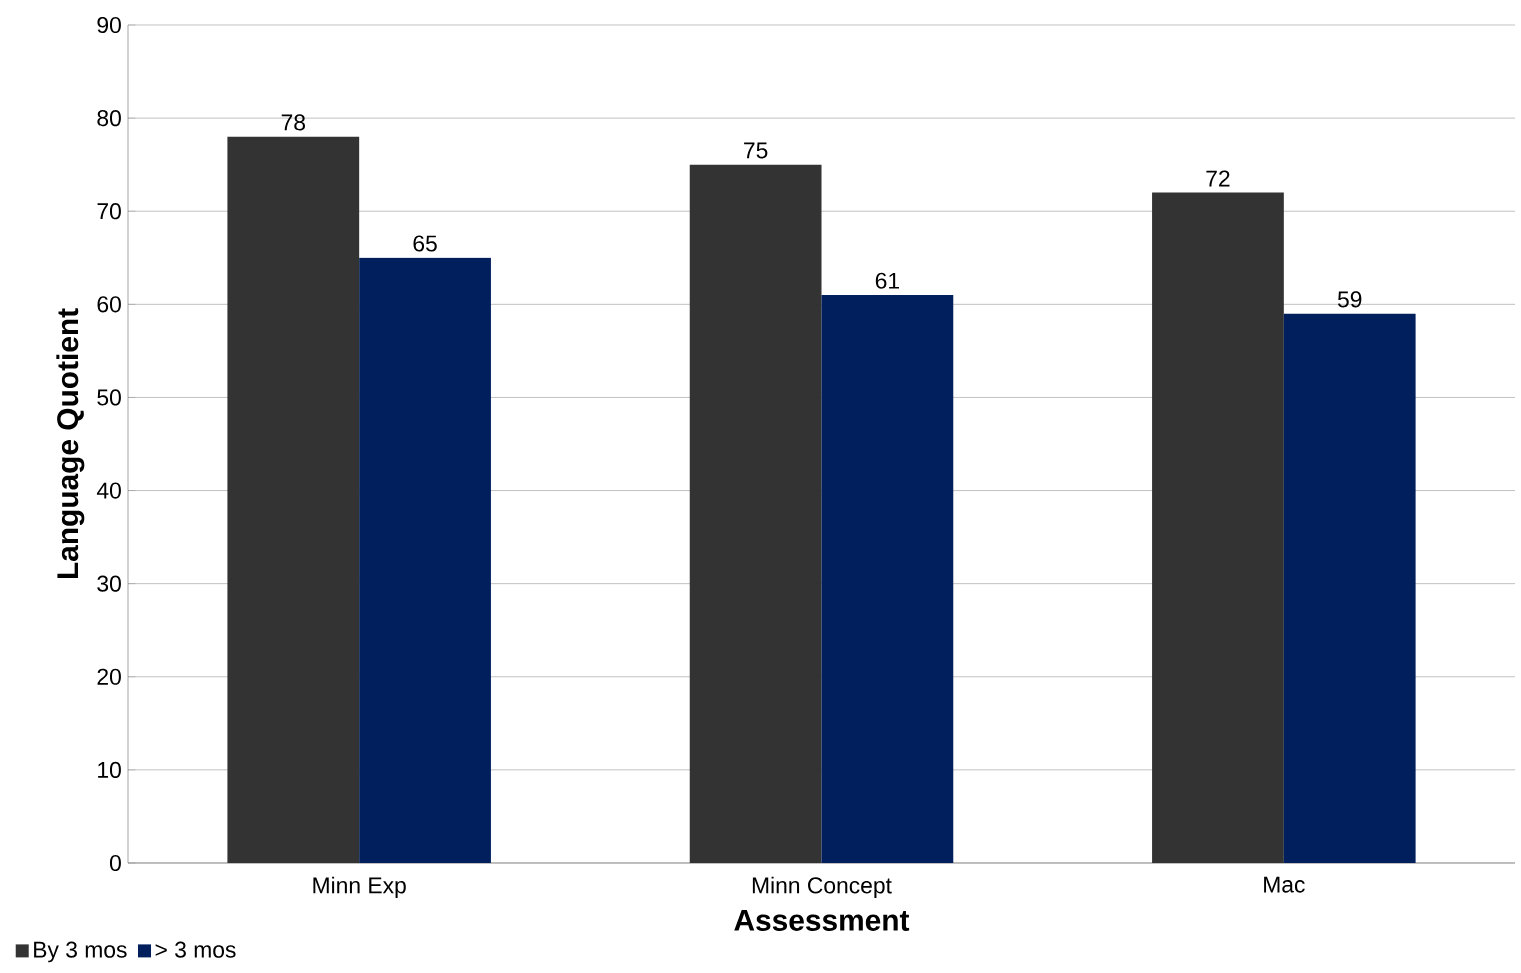 The image size is (1521, 973). Describe the element at coordinates (293, 122) in the screenshot. I see `data-label: 78` at that location.